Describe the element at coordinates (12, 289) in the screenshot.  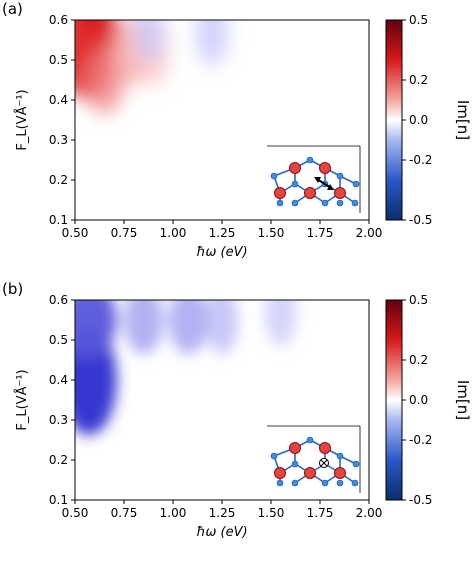
I see `panel-label: (b)` at that location.